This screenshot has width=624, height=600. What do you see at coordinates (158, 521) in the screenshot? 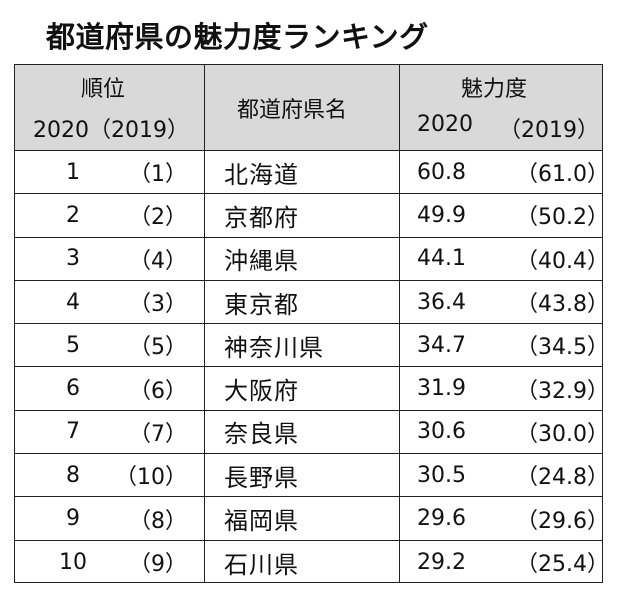
I see `previous-rank-cell: （8）` at bounding box center [158, 521].